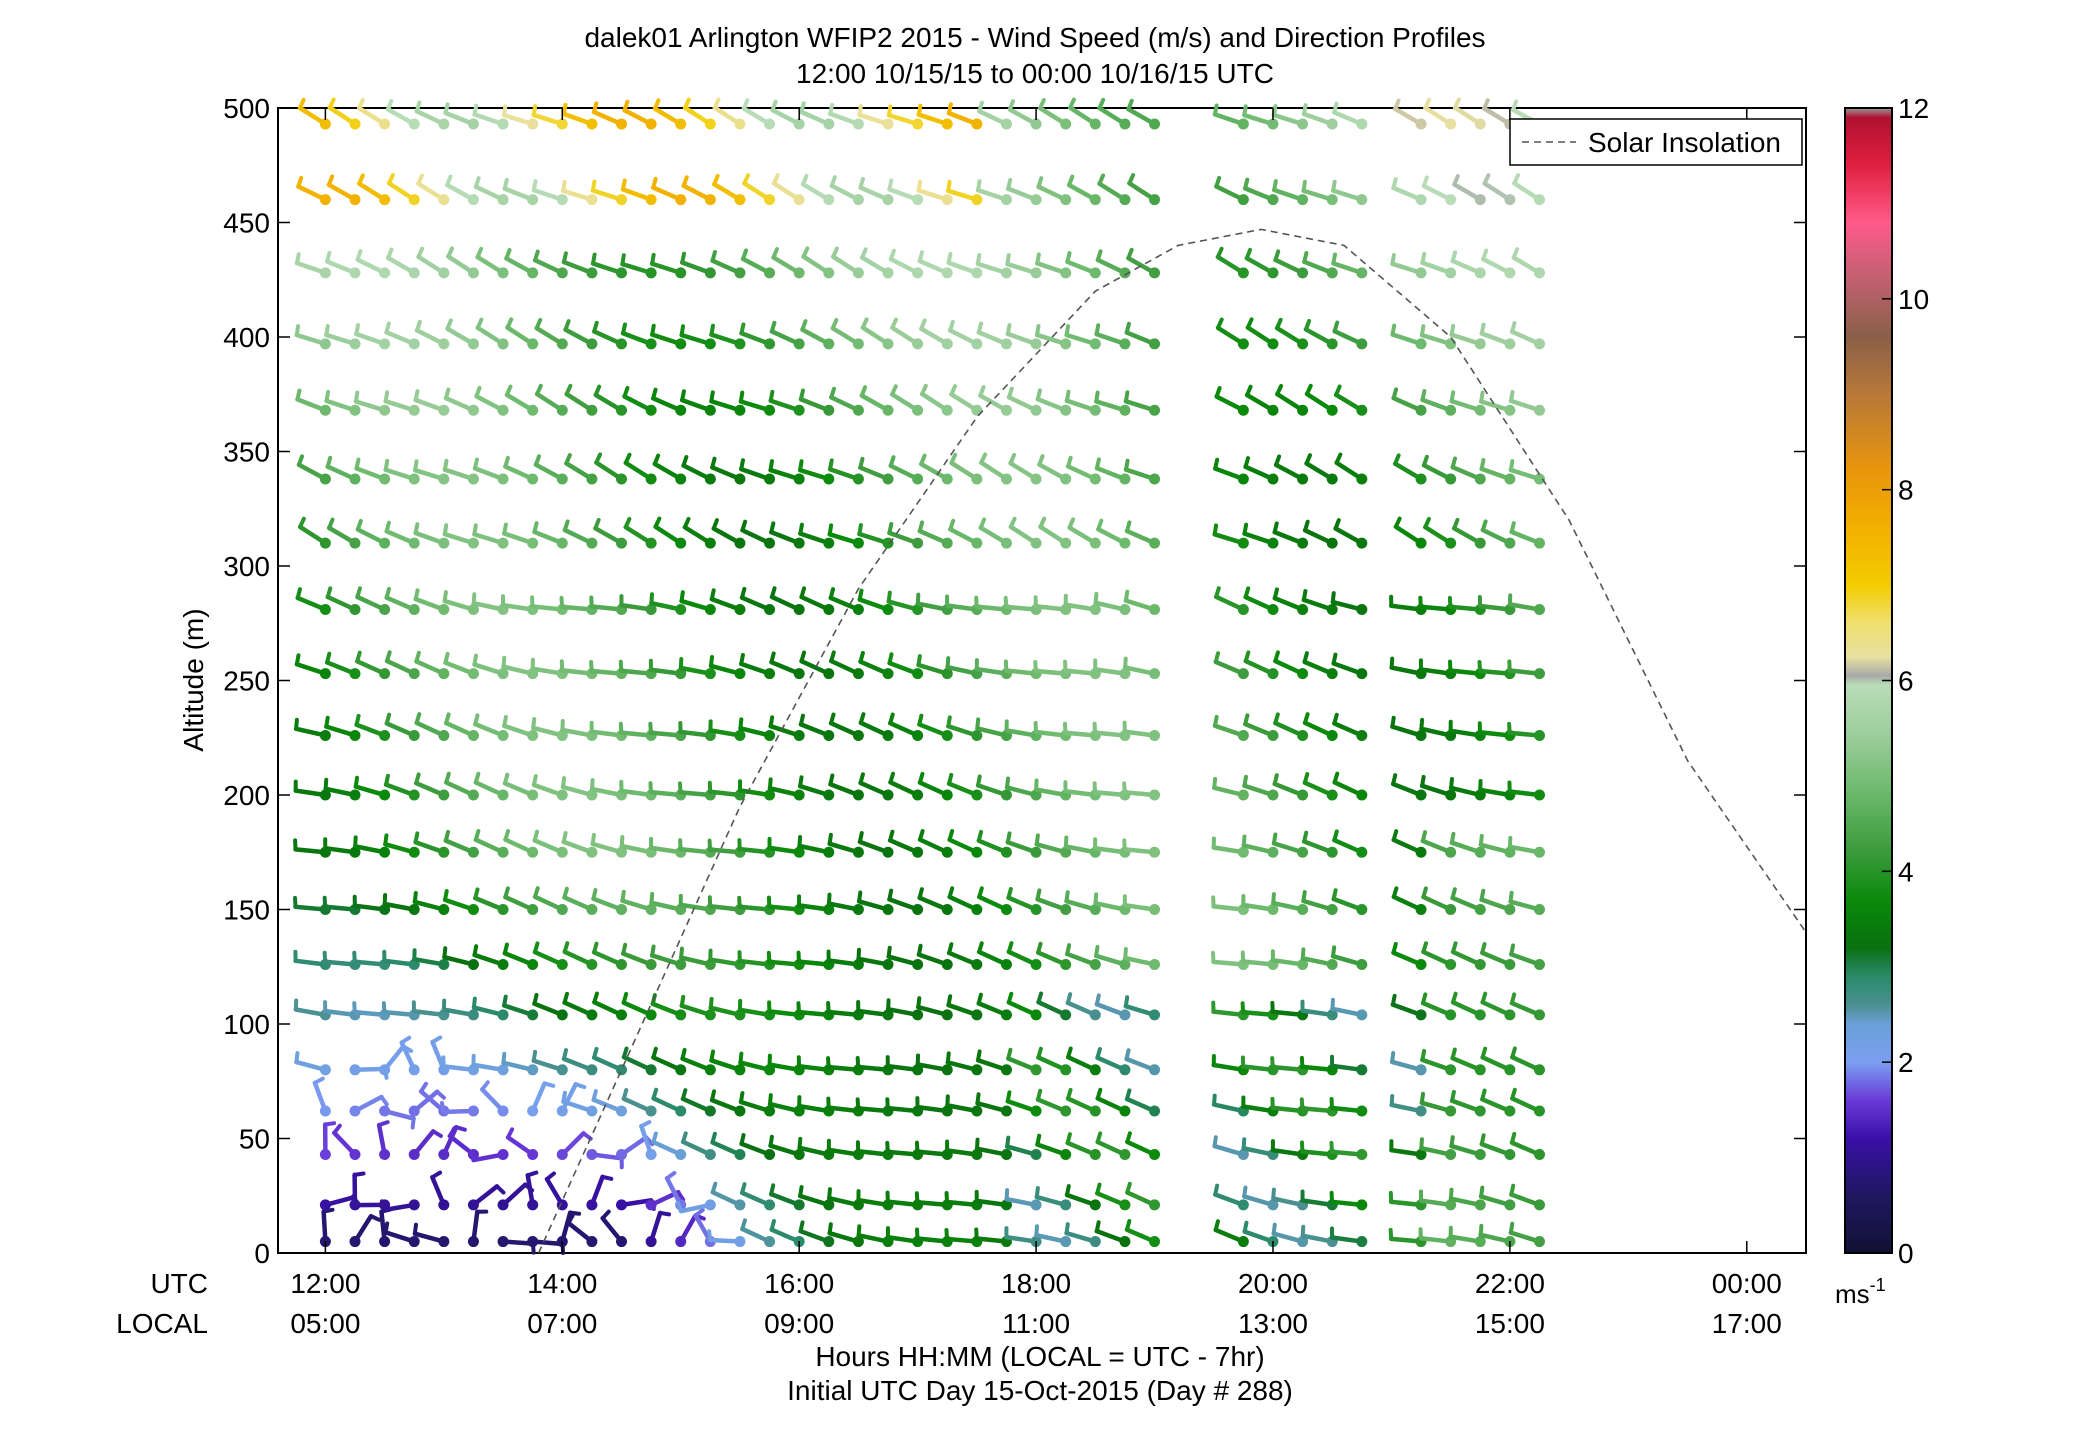 The height and width of the screenshot is (1430, 2098). What do you see at coordinates (246, 681) in the screenshot?
I see `y-tick-label: 250` at bounding box center [246, 681].